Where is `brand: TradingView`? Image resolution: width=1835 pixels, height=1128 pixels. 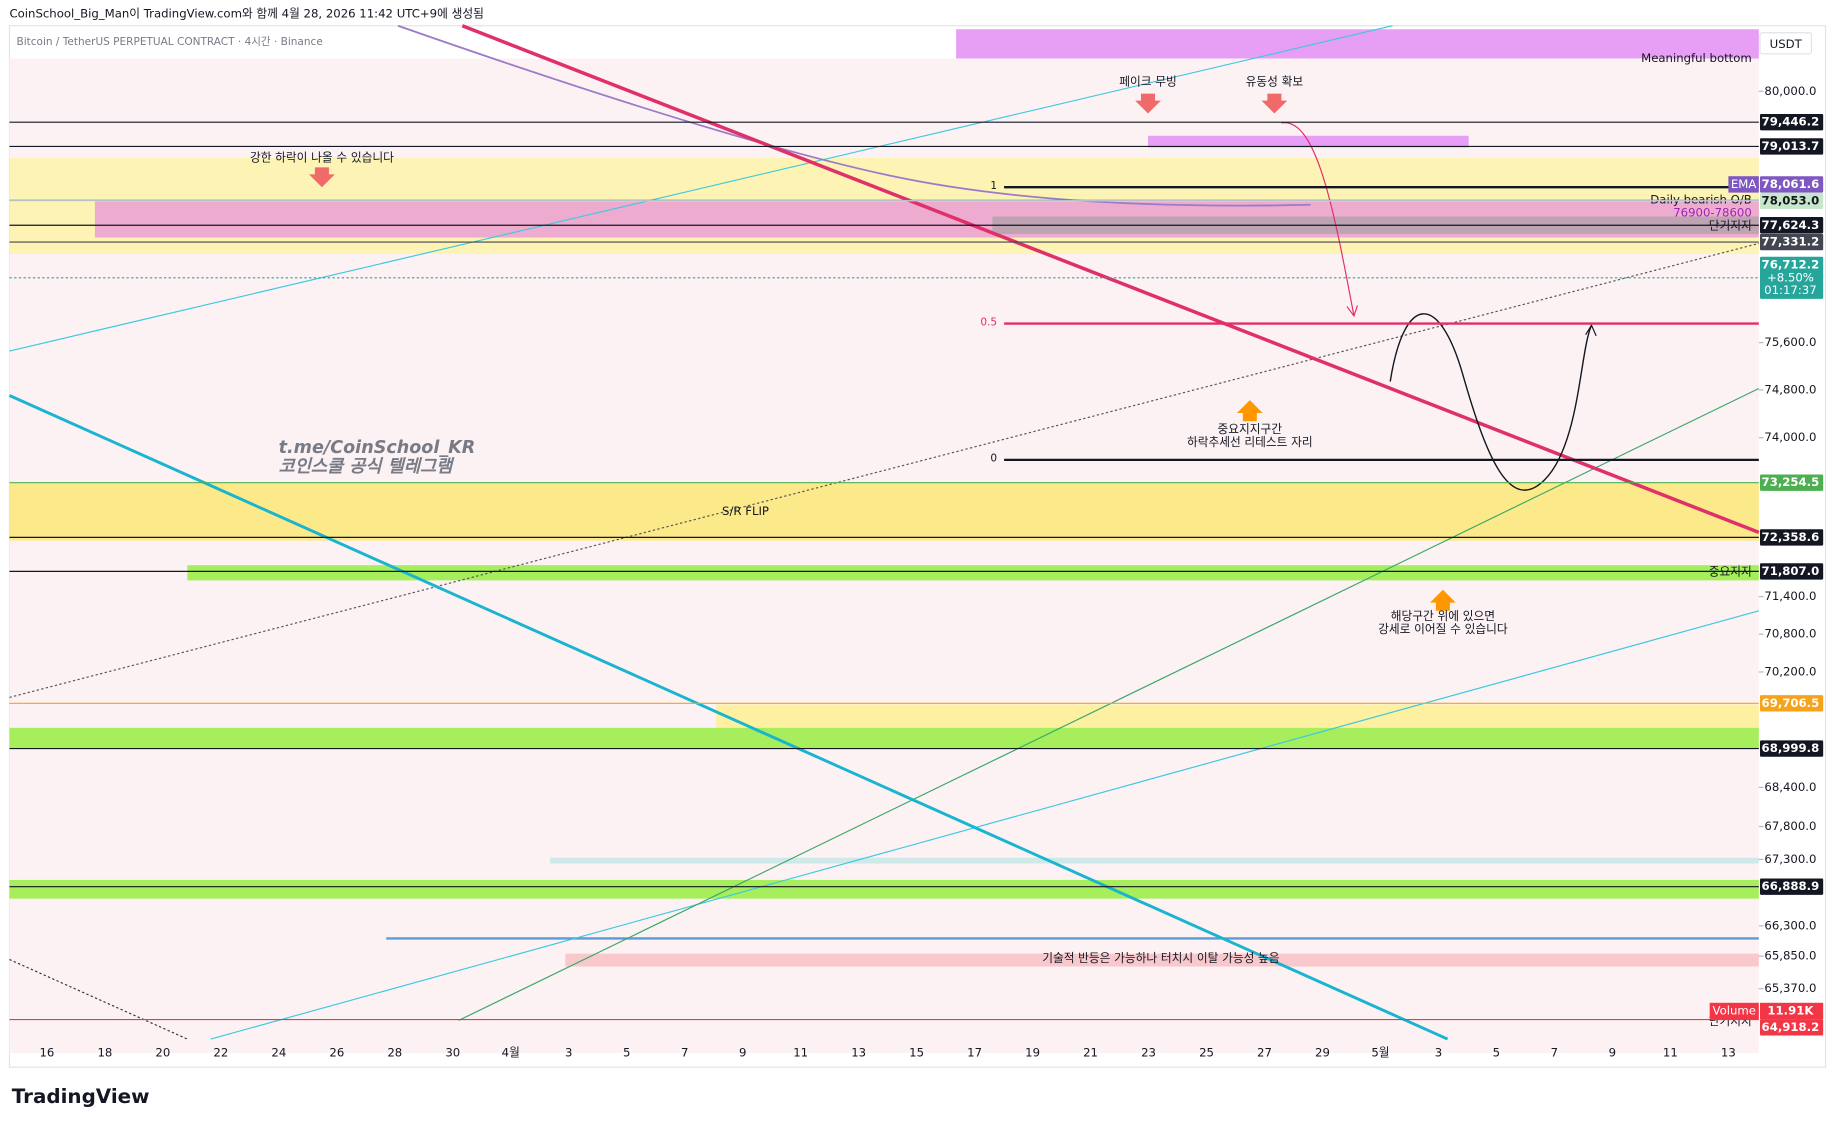
brand: TradingView is located at coordinates (81, 1096).